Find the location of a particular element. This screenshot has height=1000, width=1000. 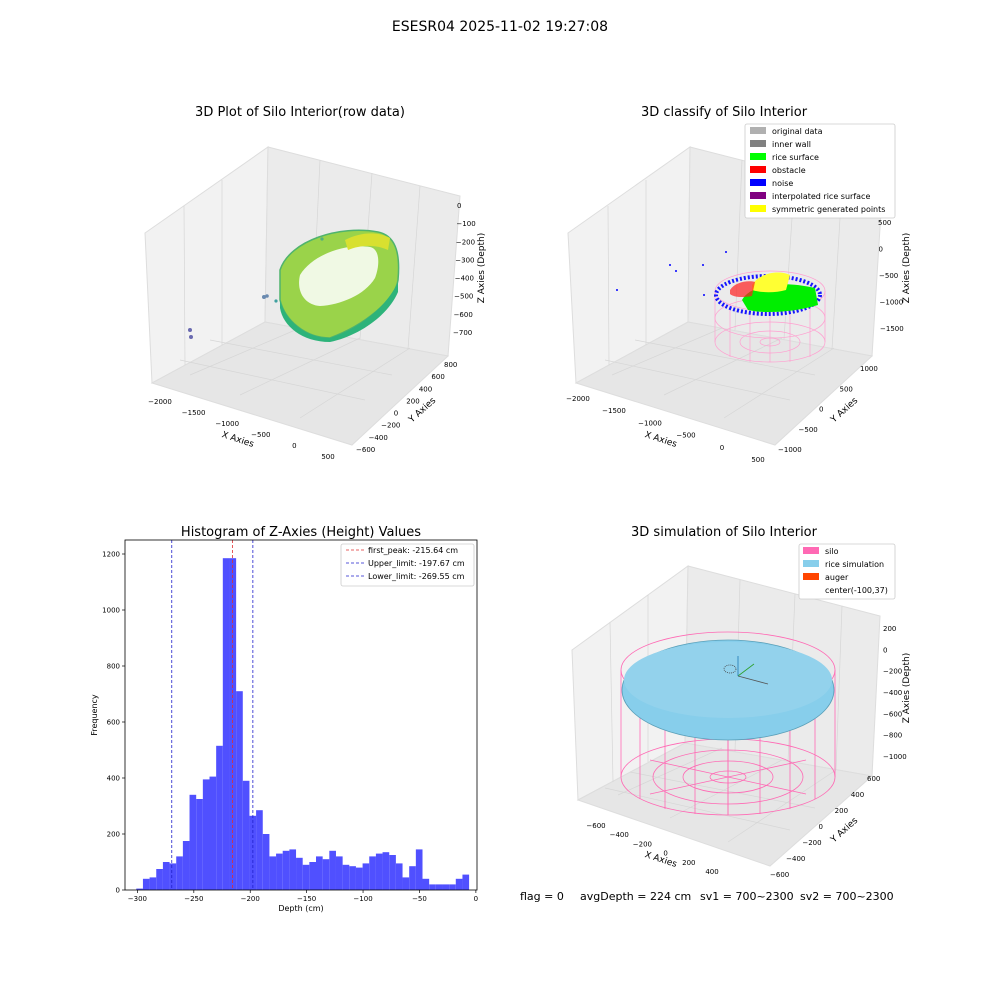

raw-x-tick-label: −2000 is located at coordinates (160, 402).